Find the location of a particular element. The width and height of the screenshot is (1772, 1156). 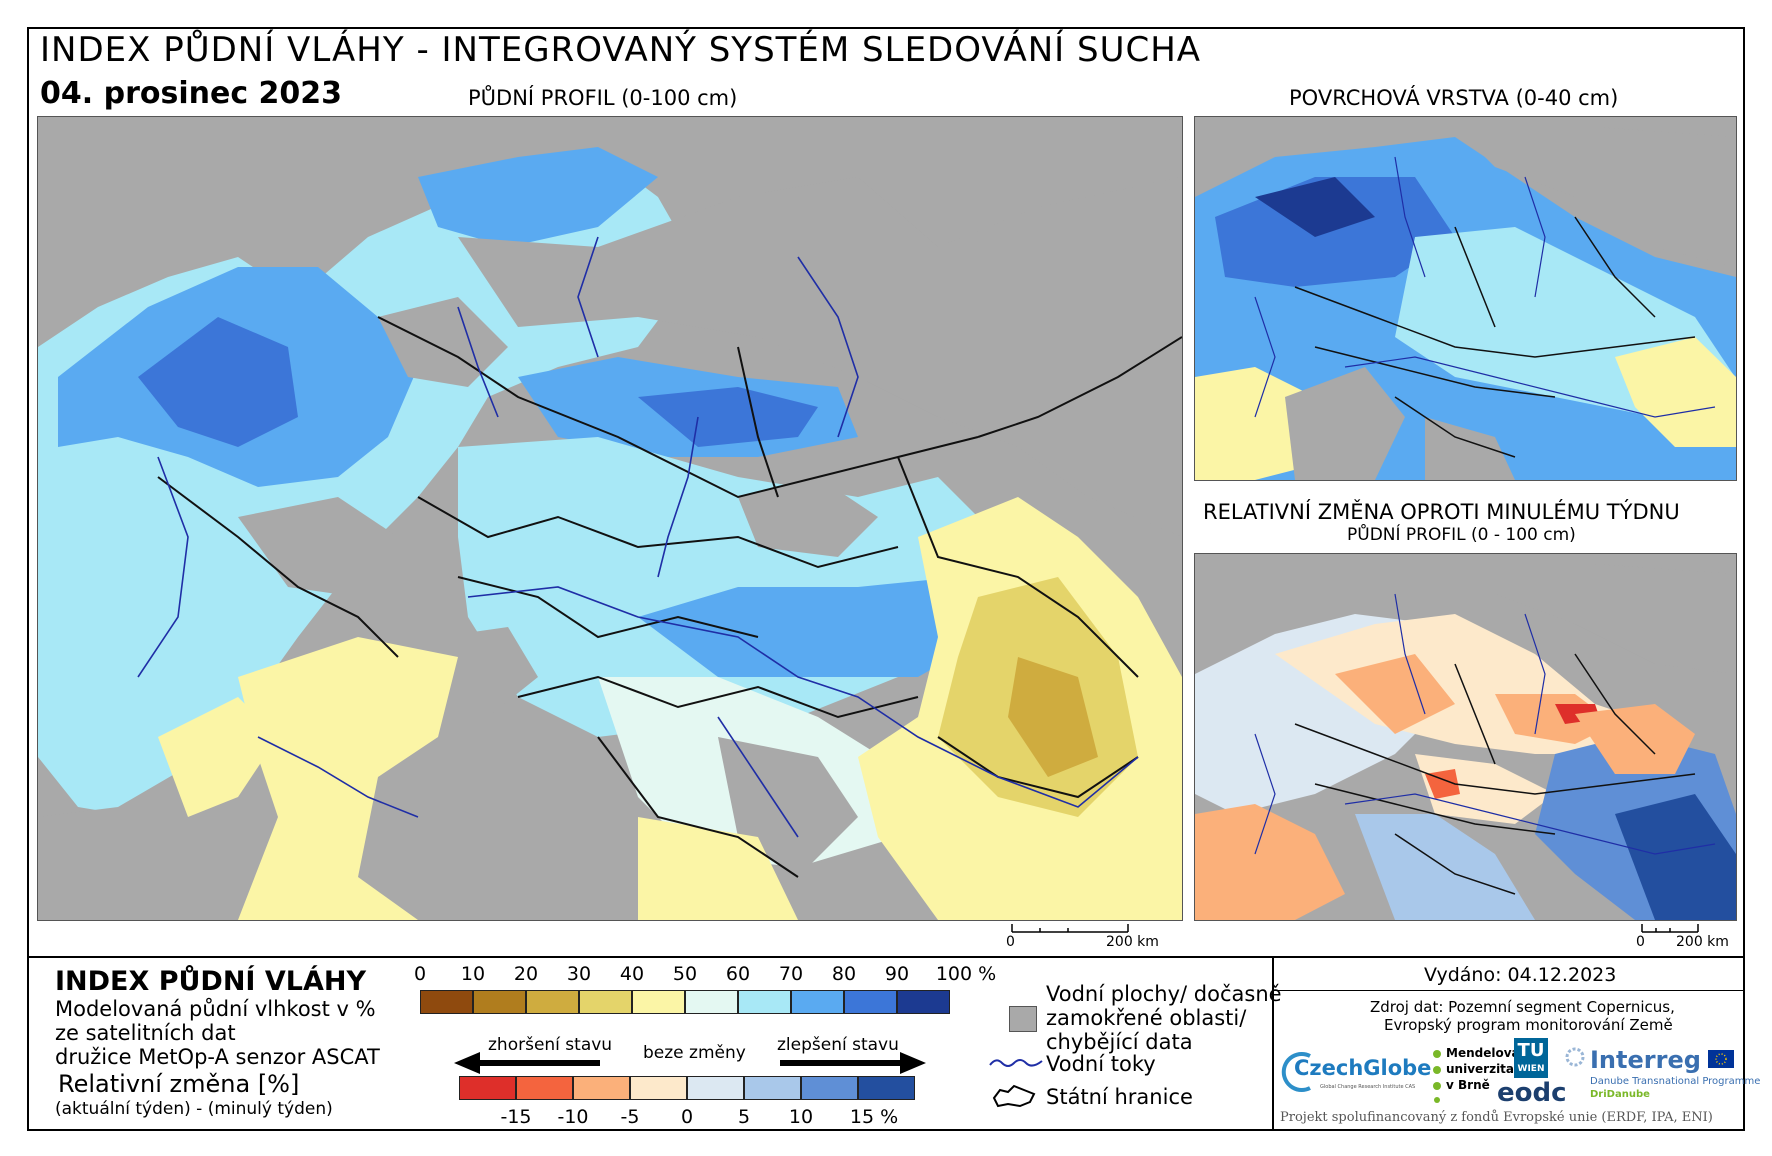

index-tick-4: 40 is located at coordinates (632, 974).